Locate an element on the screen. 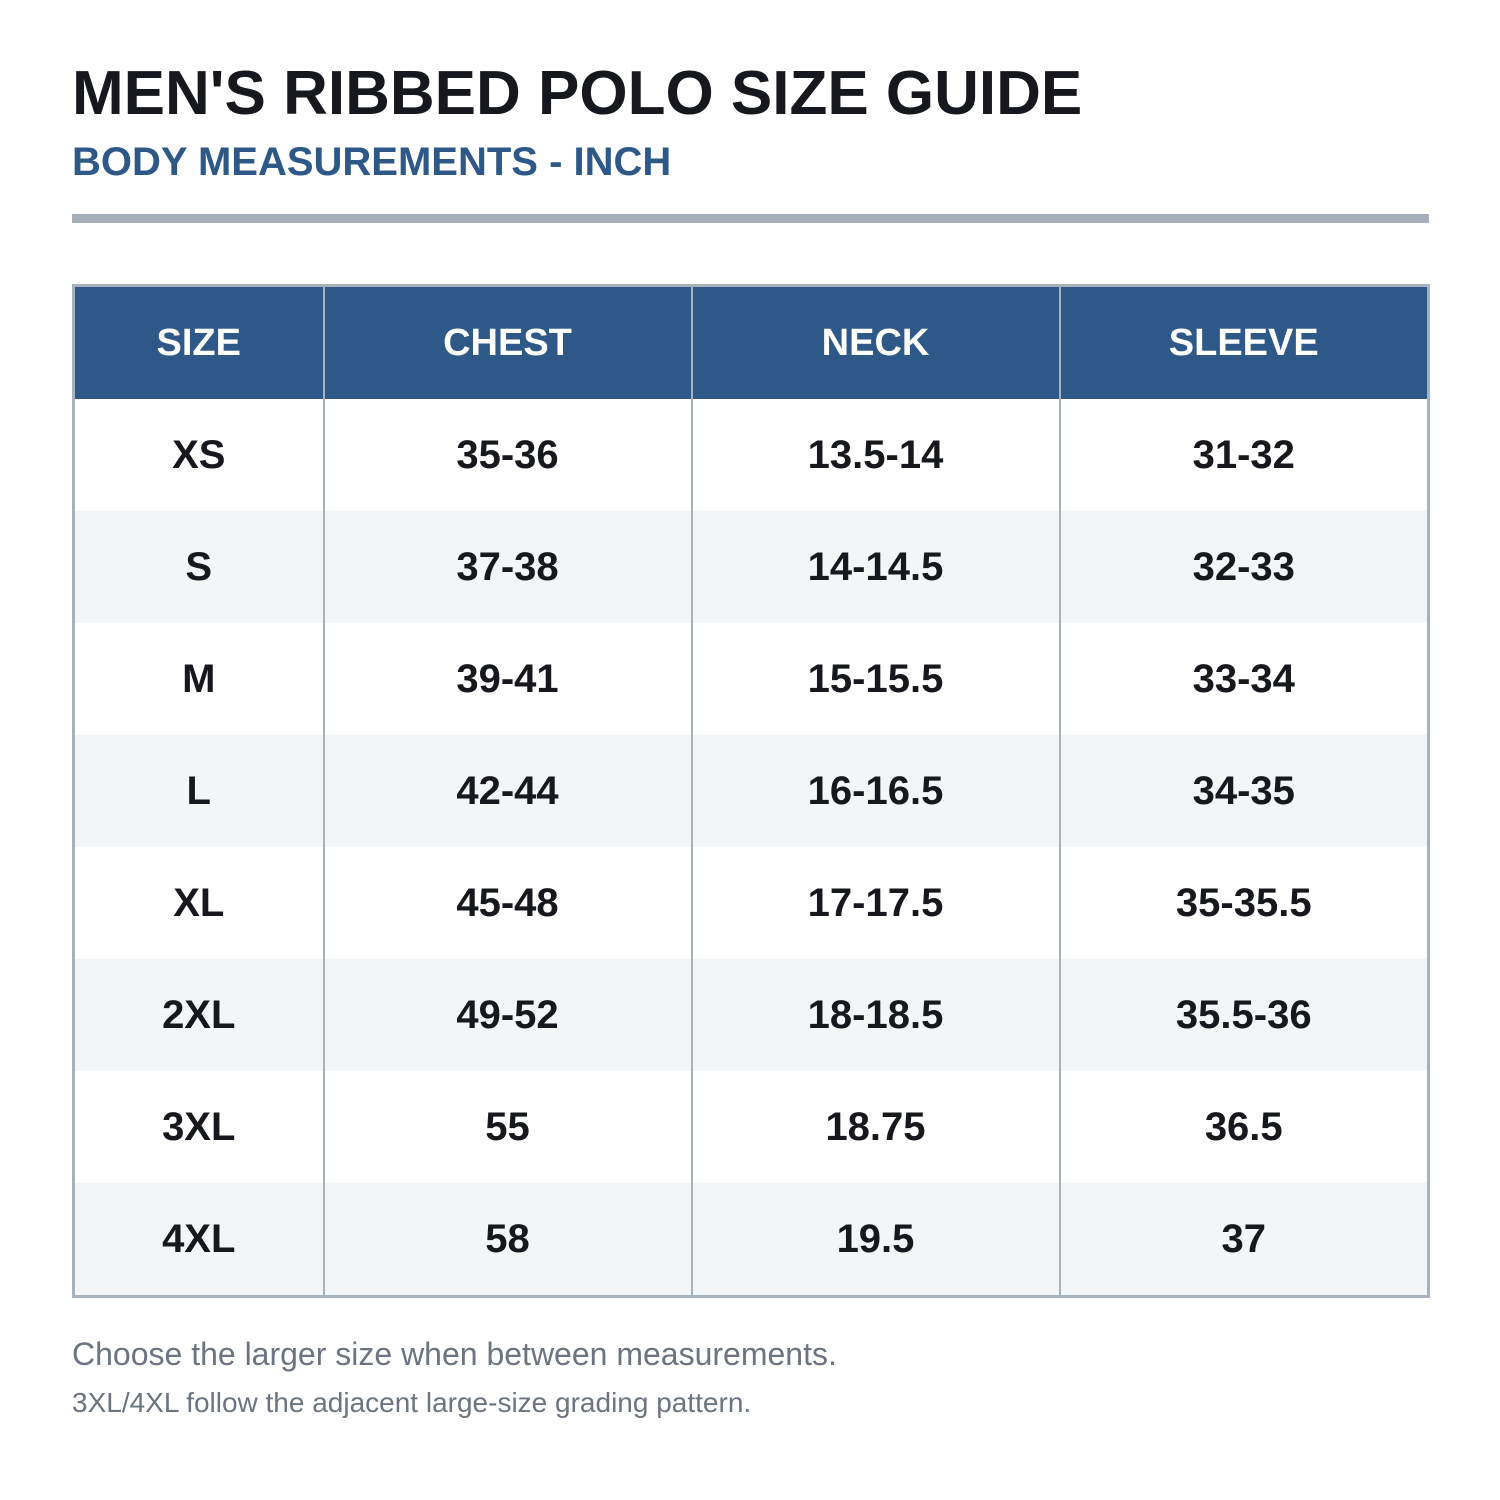 The height and width of the screenshot is (1500, 1500). measurement-cell: 34-35 is located at coordinates (1243, 791).